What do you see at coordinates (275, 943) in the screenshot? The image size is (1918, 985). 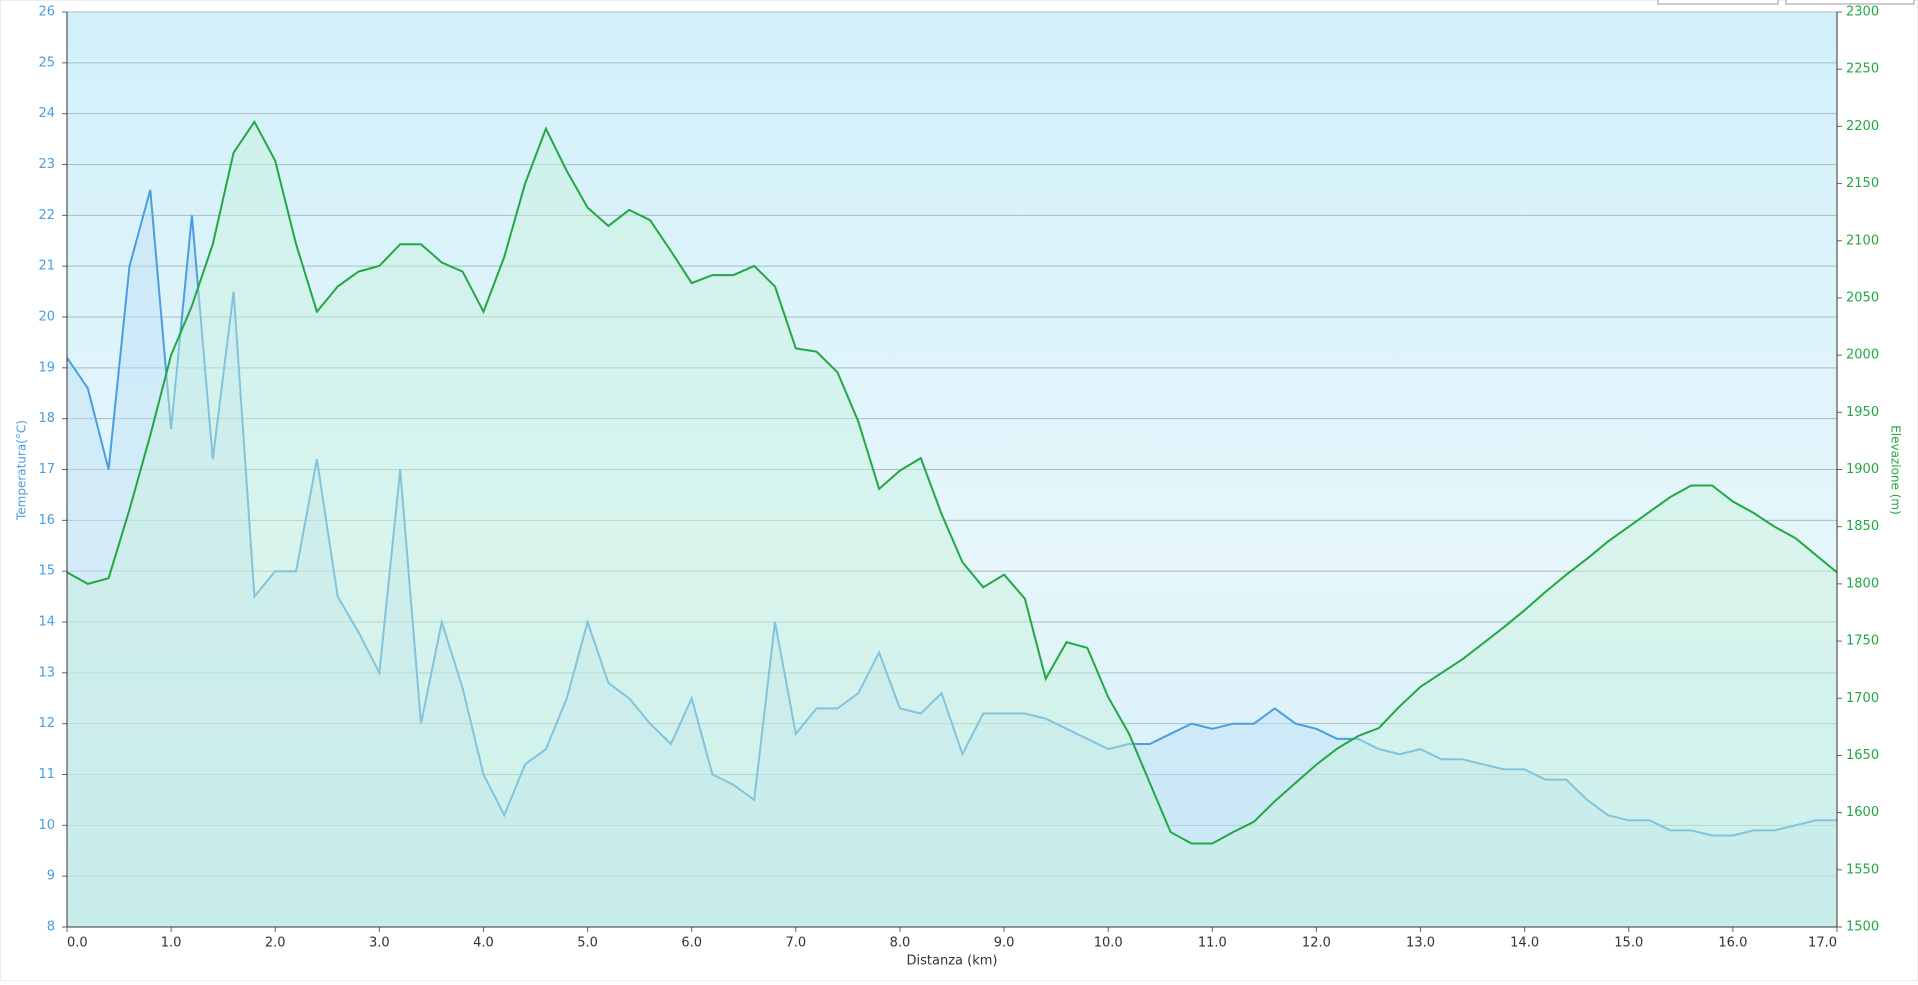 I see `x-tick-label: 2.0` at bounding box center [275, 943].